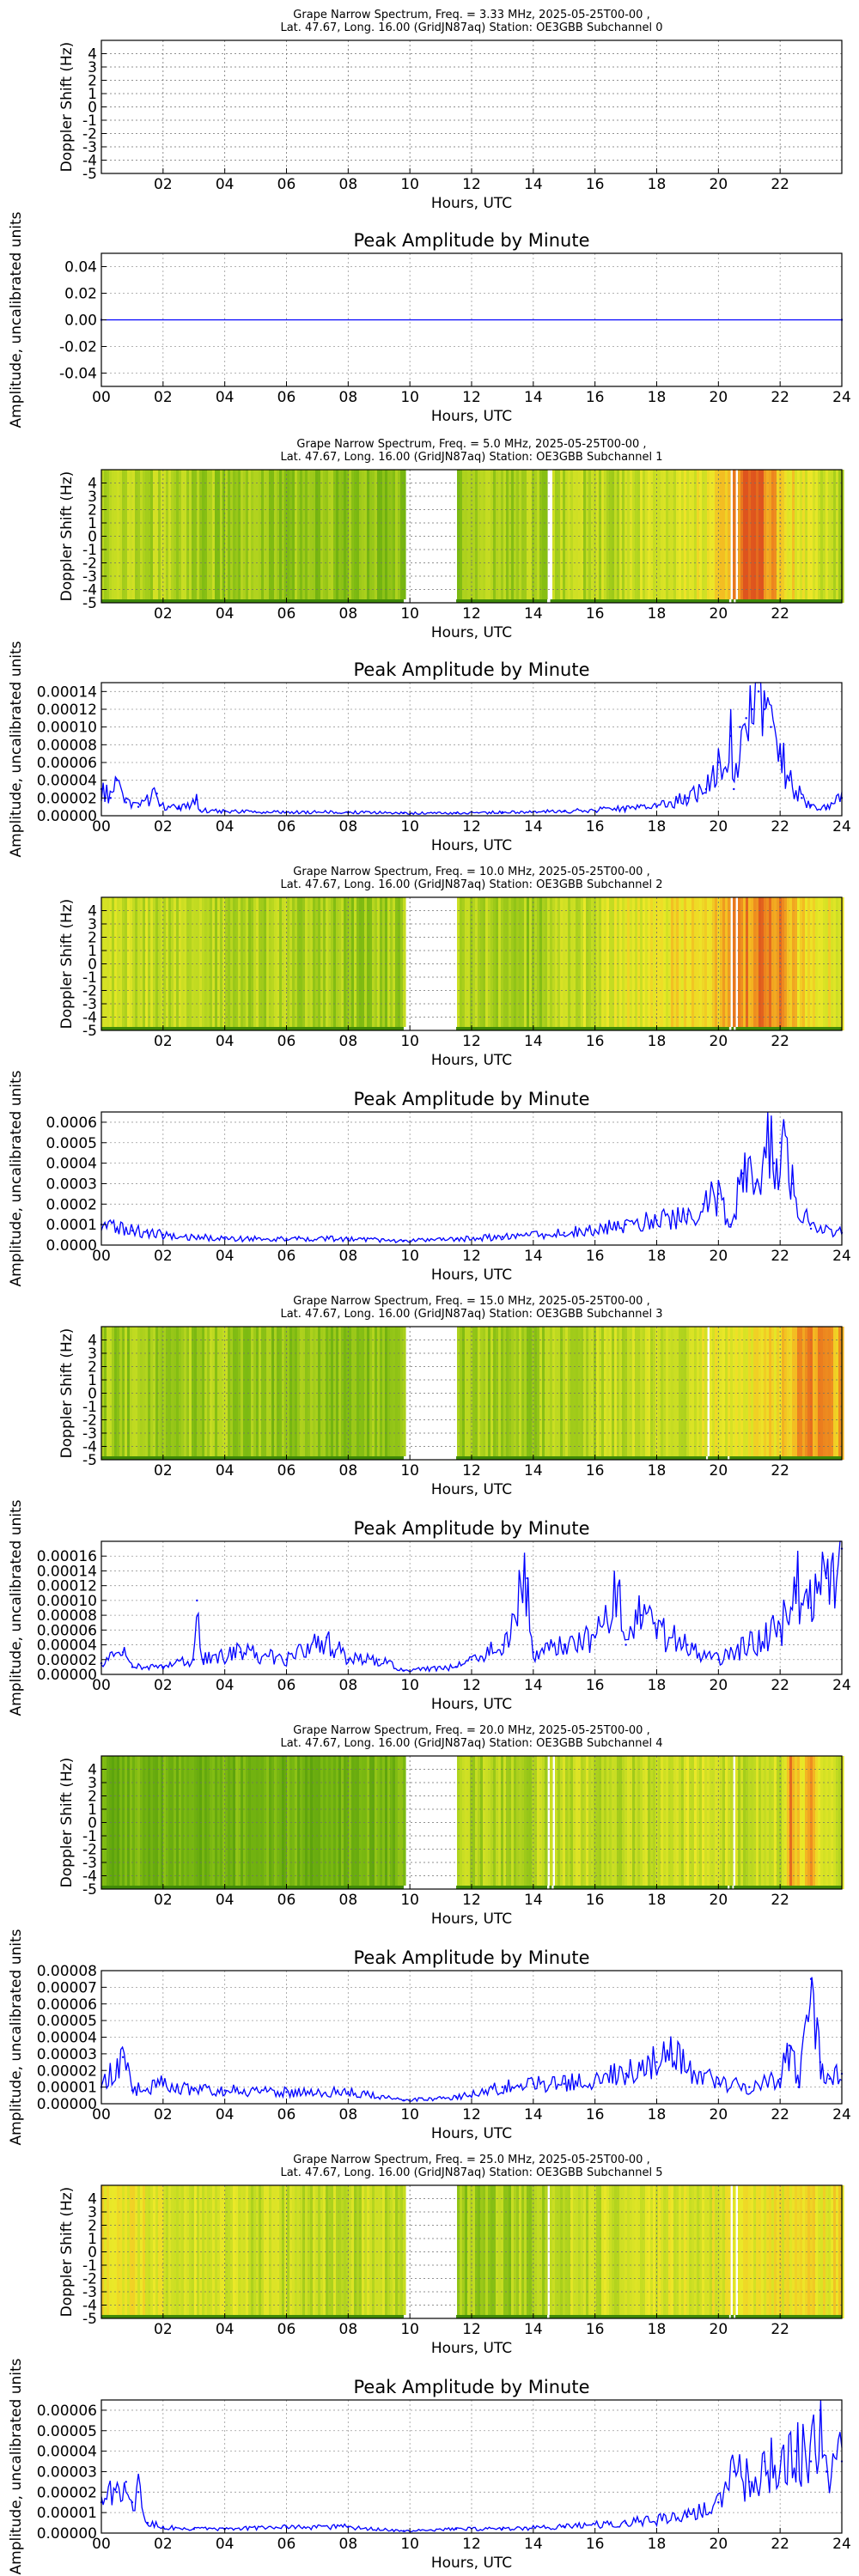  Describe the element at coordinates (67, 1972) in the screenshot. I see `y-tick-label: 0.00008` at that location.